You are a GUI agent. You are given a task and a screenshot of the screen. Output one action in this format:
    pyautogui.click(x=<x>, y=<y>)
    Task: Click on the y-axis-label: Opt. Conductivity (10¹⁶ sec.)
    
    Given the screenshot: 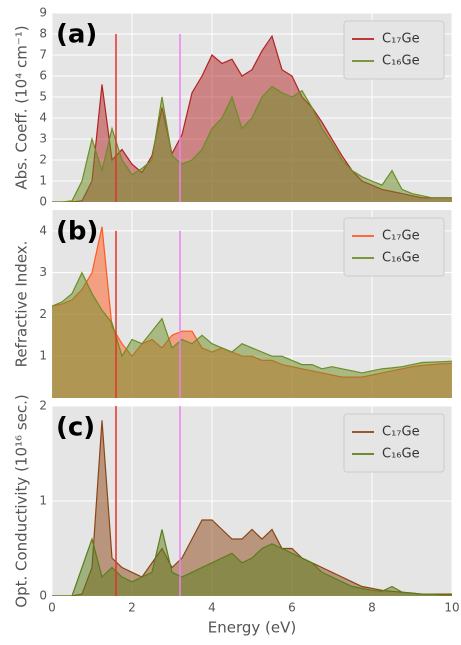 What is the action you would take?
    pyautogui.click(x=22, y=500)
    